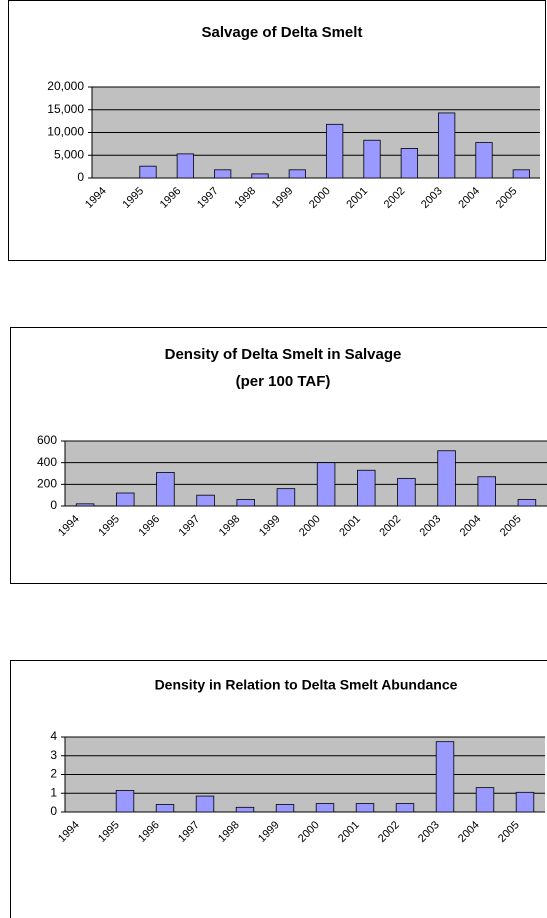 The height and width of the screenshot is (918, 547). What do you see at coordinates (65, 86) in the screenshot?
I see `y-tick-label: 20,000` at bounding box center [65, 86].